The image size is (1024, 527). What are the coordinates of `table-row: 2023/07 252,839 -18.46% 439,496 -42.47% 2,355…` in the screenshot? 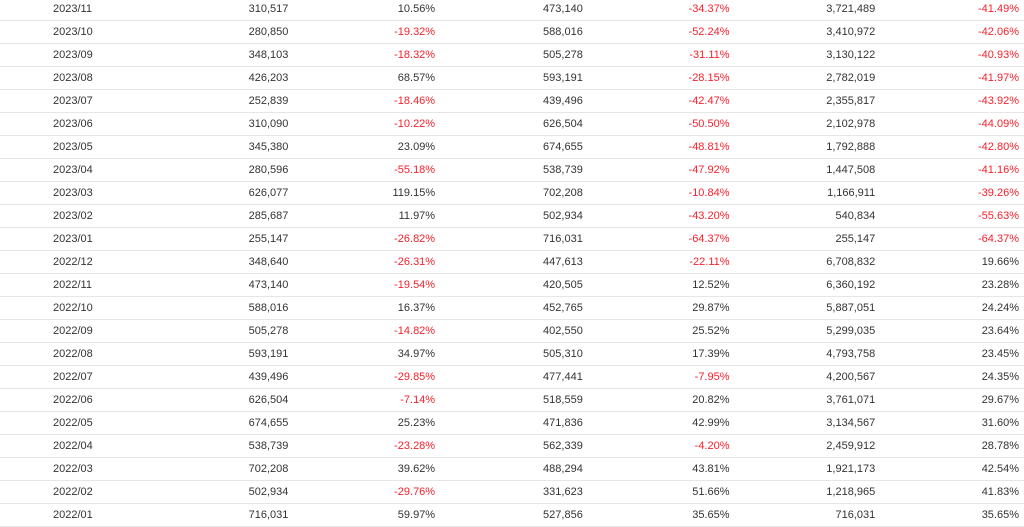 It's located at (512, 101).